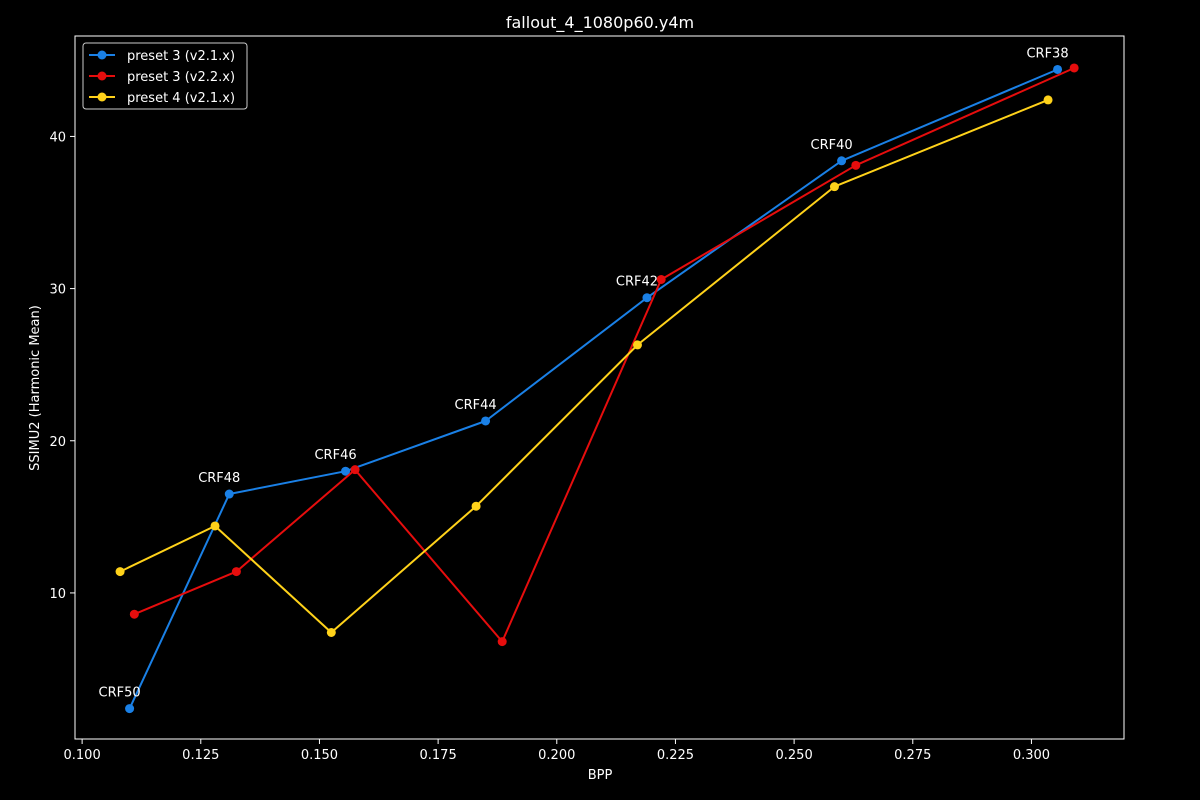 The height and width of the screenshot is (800, 1200). Describe the element at coordinates (1047, 53) in the screenshot. I see `crf-annotation: CRF38` at that location.